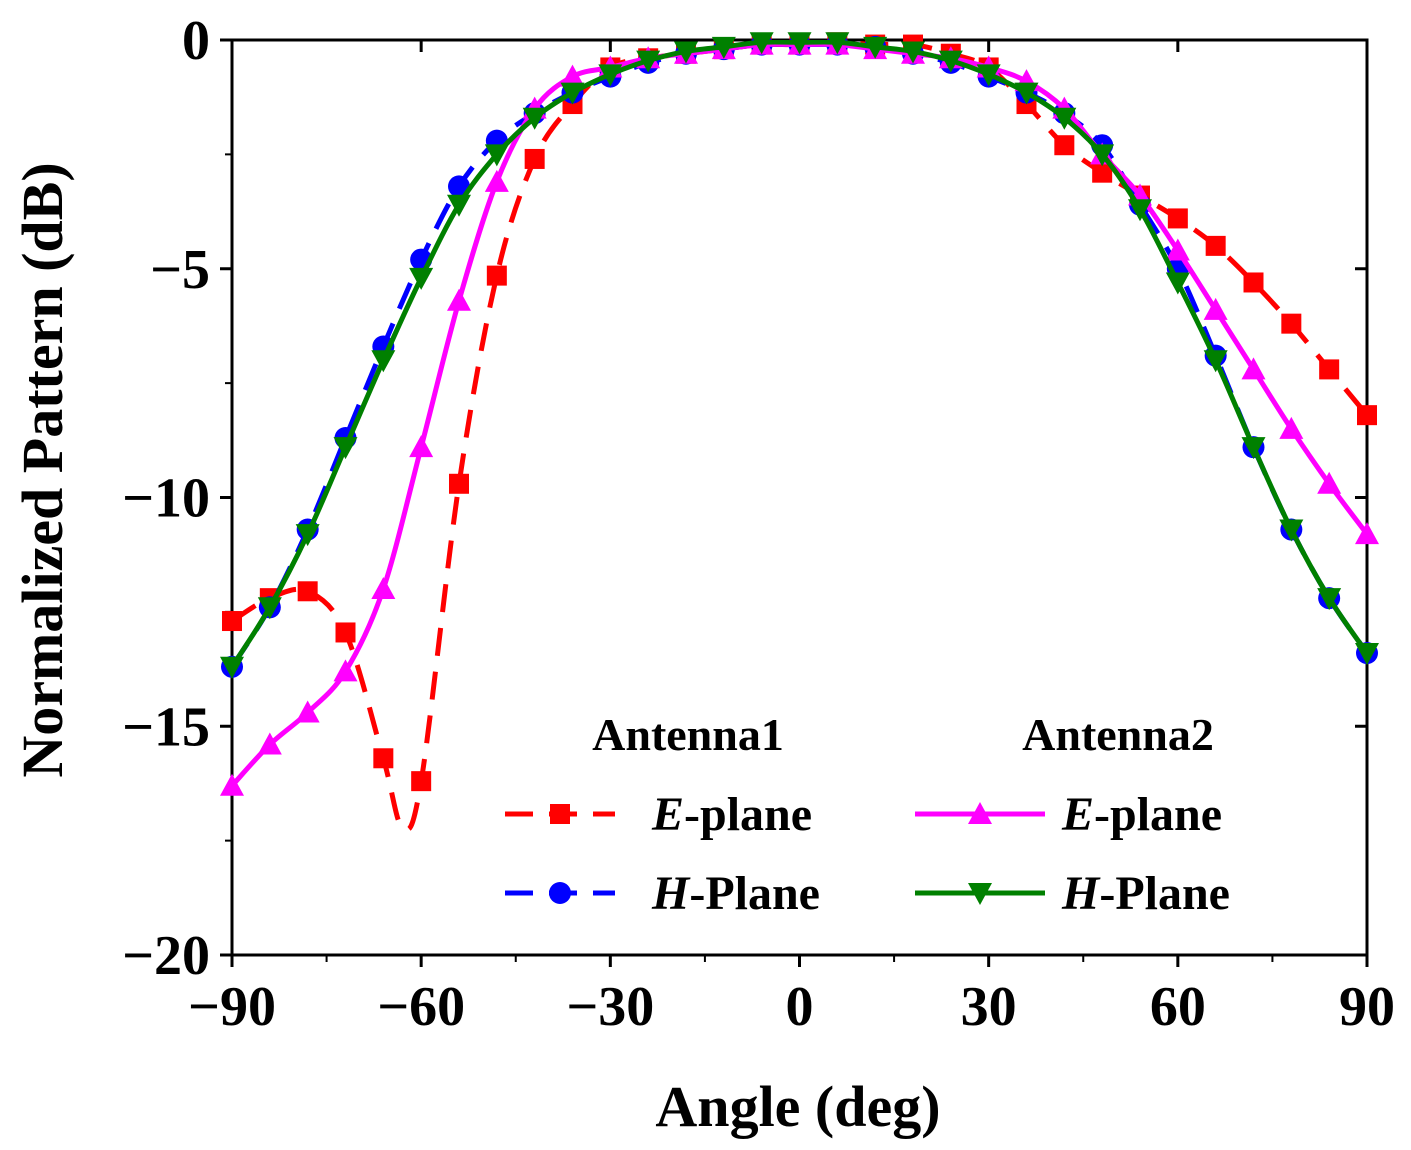  Describe the element at coordinates (1178, 1007) in the screenshot. I see `x-tick-label: 60` at that location.